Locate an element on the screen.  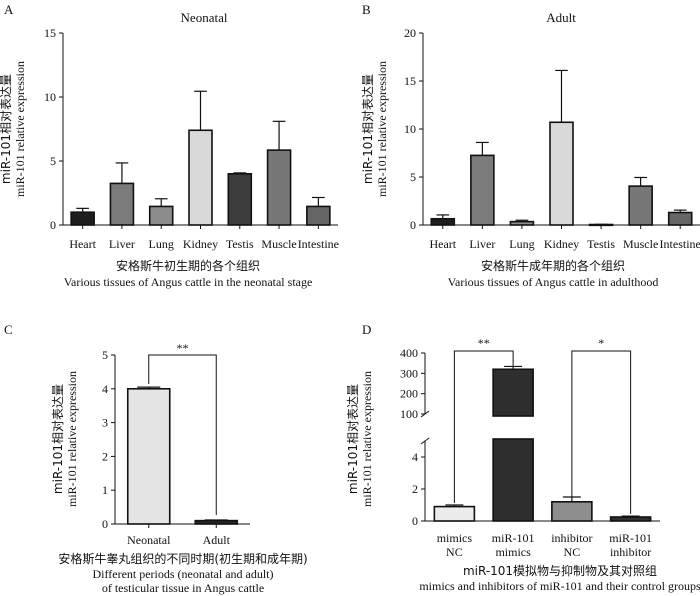
panel-d-label: D is located at coordinates (366, 329).